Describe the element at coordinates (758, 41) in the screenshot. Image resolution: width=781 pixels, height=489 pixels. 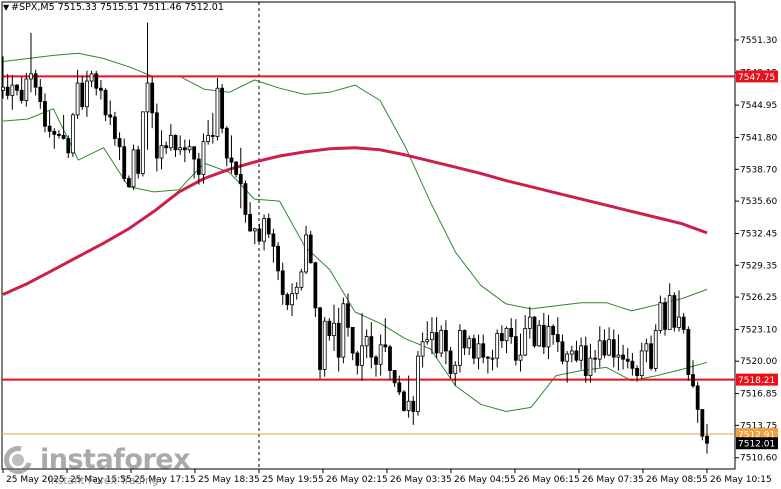
I see `y-tick-label: 7551.30` at that location.